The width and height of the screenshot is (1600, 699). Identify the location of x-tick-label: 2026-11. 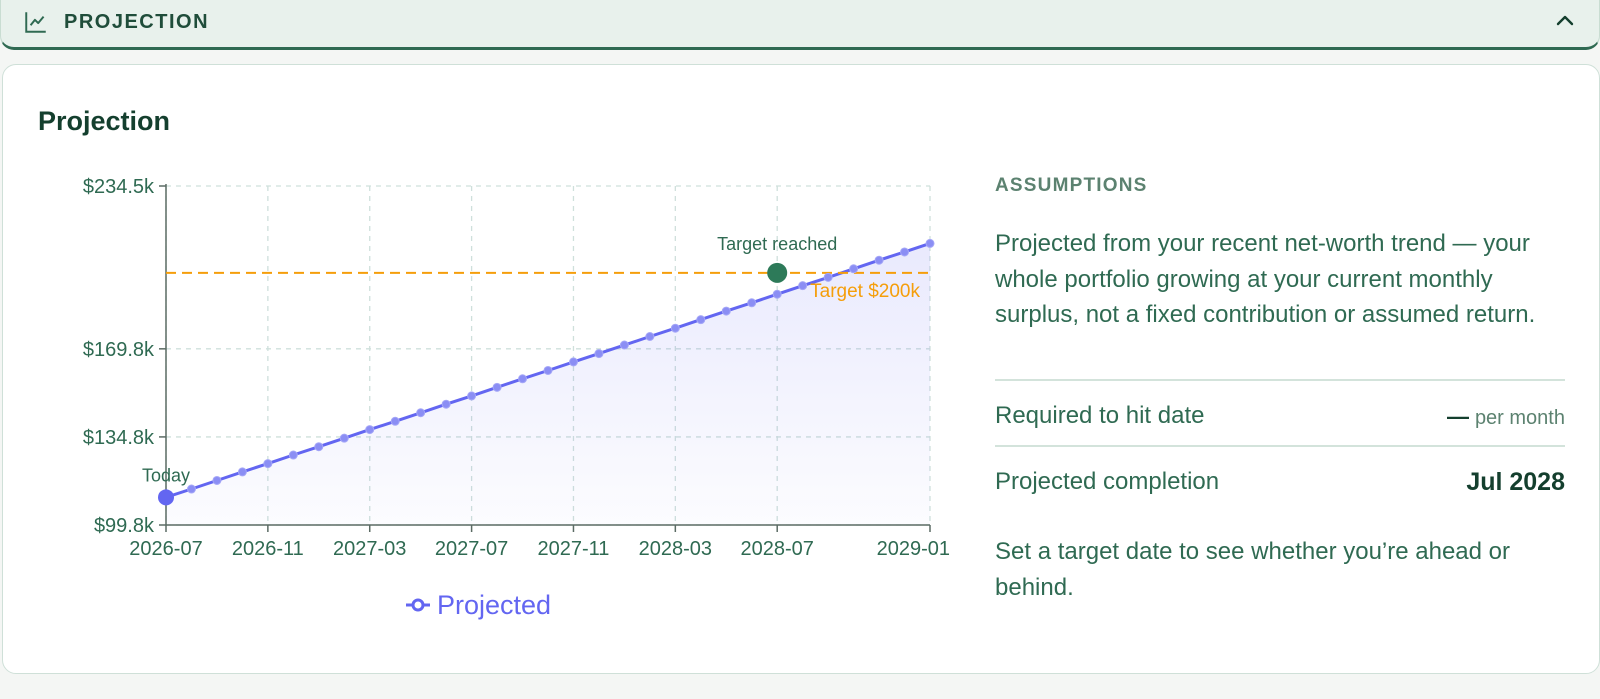
(268, 549).